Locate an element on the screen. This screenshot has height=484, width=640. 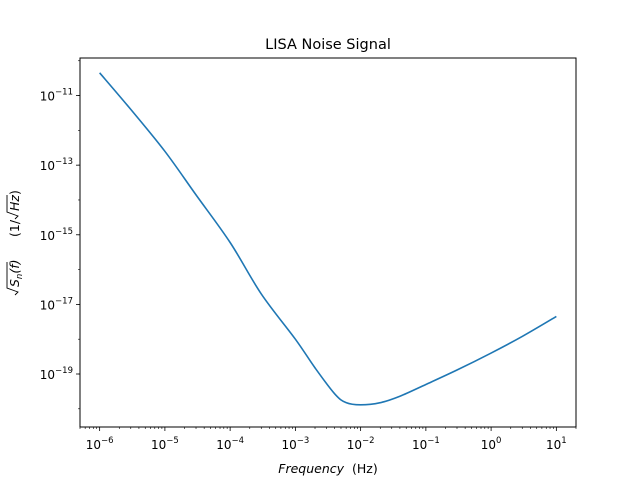
x-tick-label: 10⁻⁴ is located at coordinates (230, 444).